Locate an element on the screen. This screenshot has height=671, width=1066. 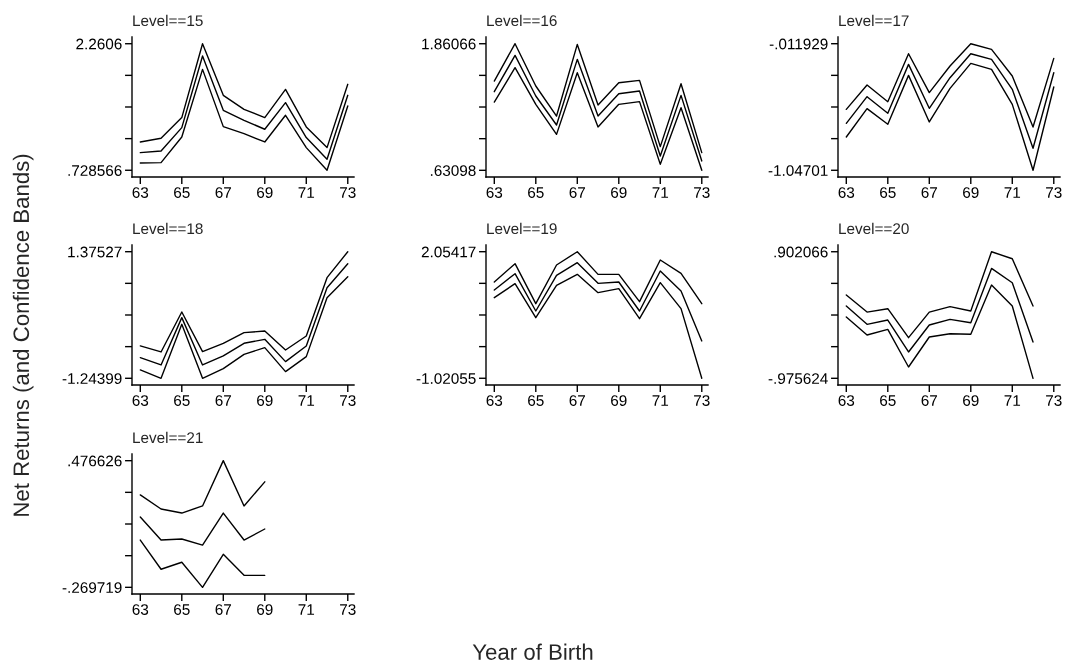
y-tick-label: .476626 is located at coordinates (95, 461).